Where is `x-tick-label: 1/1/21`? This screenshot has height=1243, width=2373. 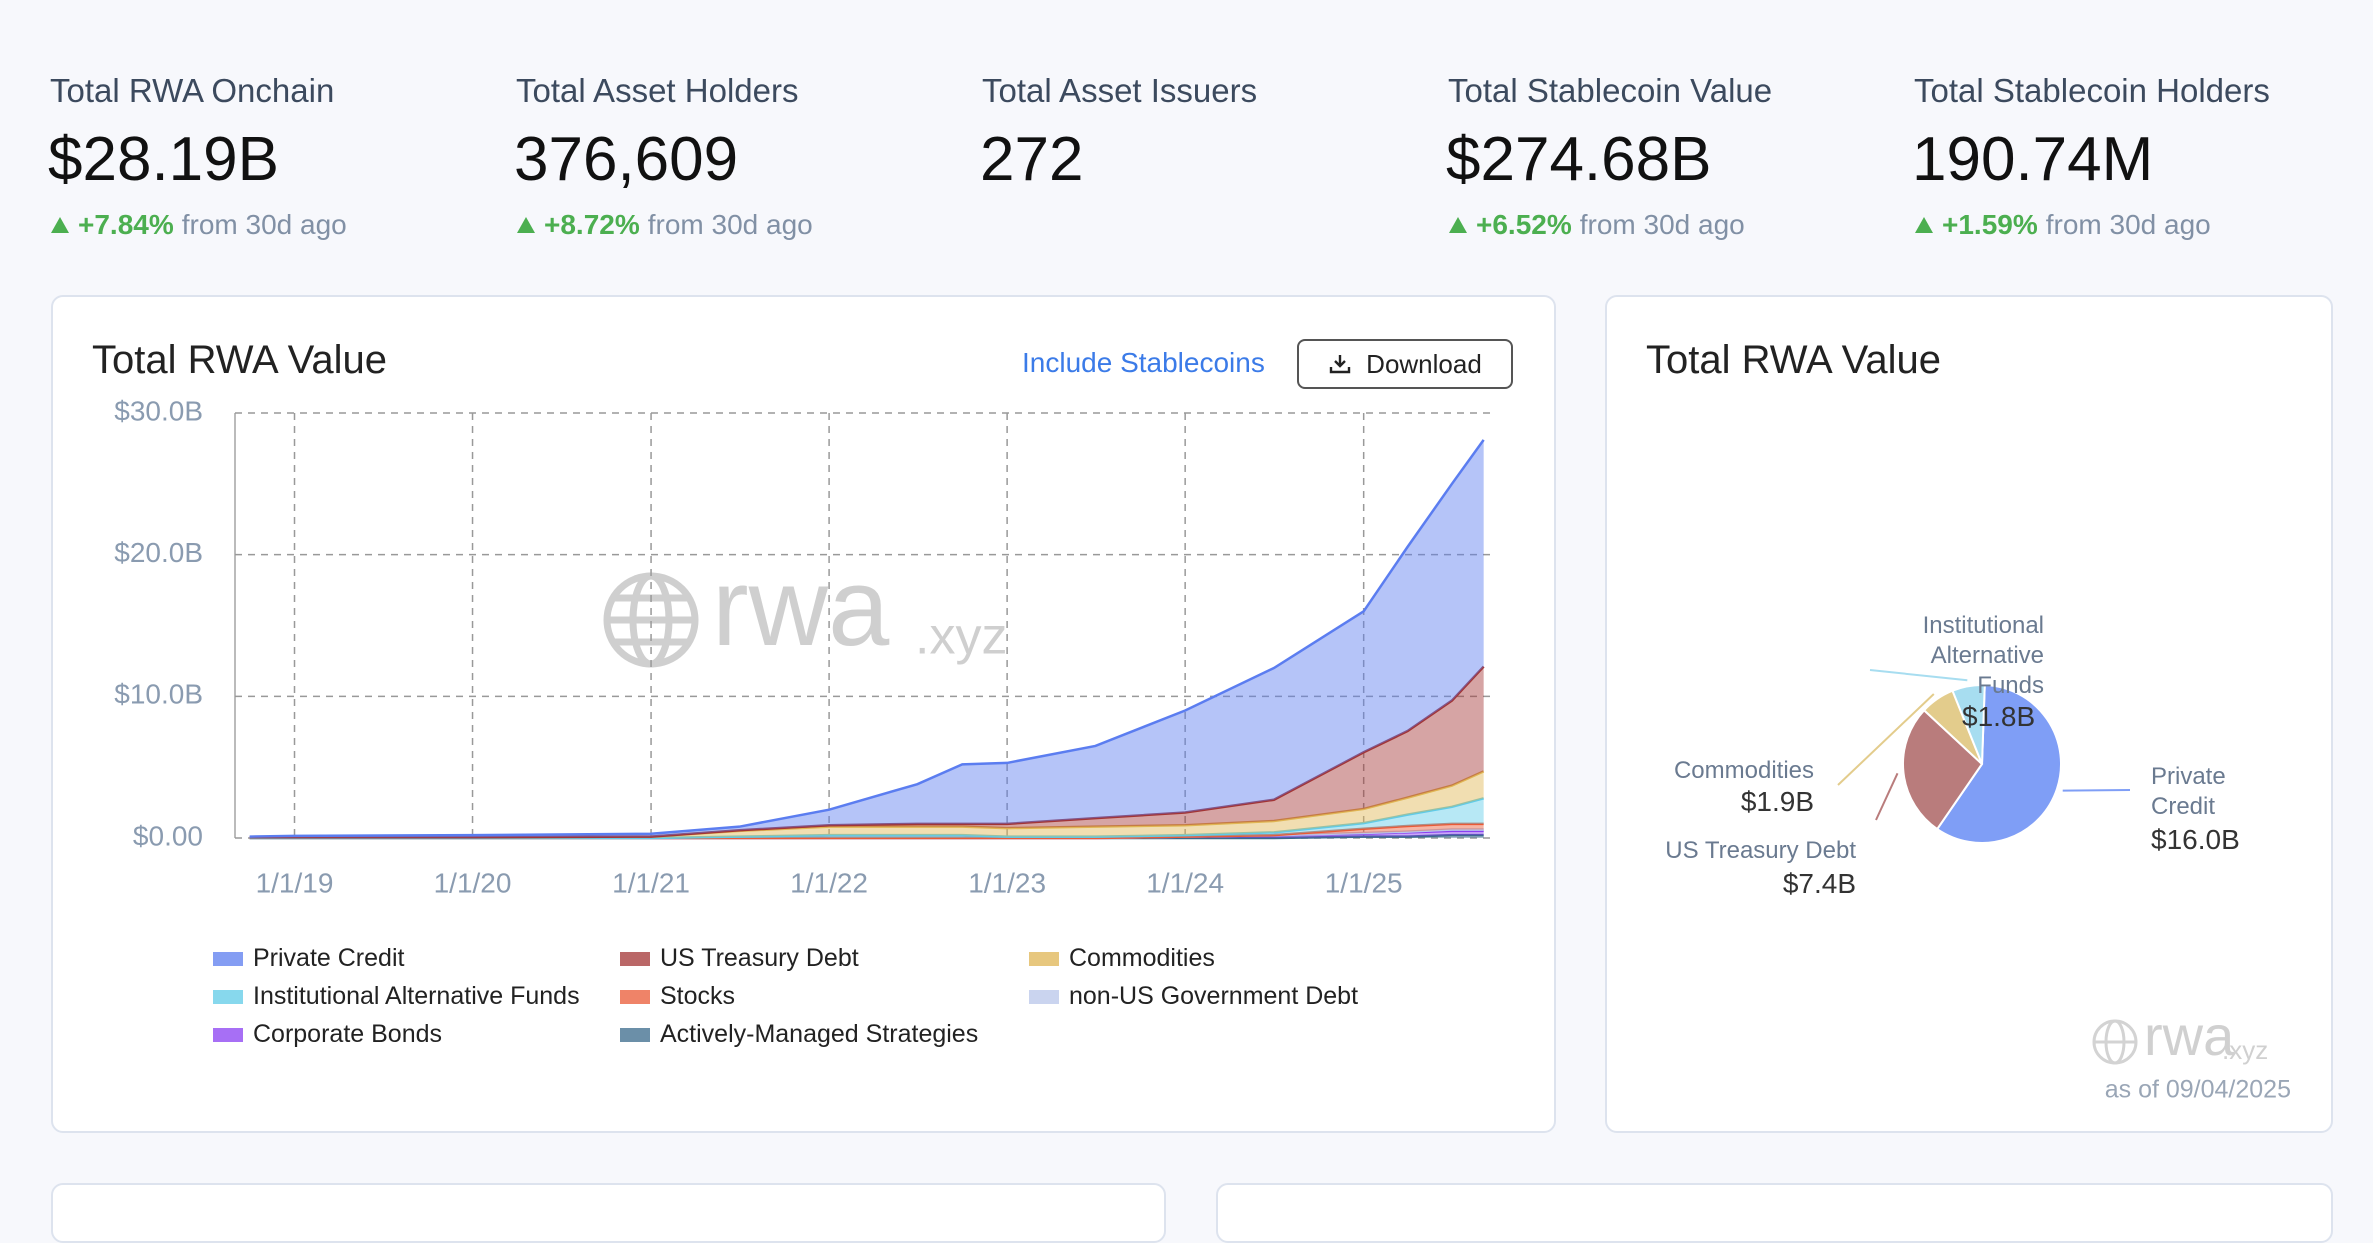 x-tick-label: 1/1/21 is located at coordinates (651, 882).